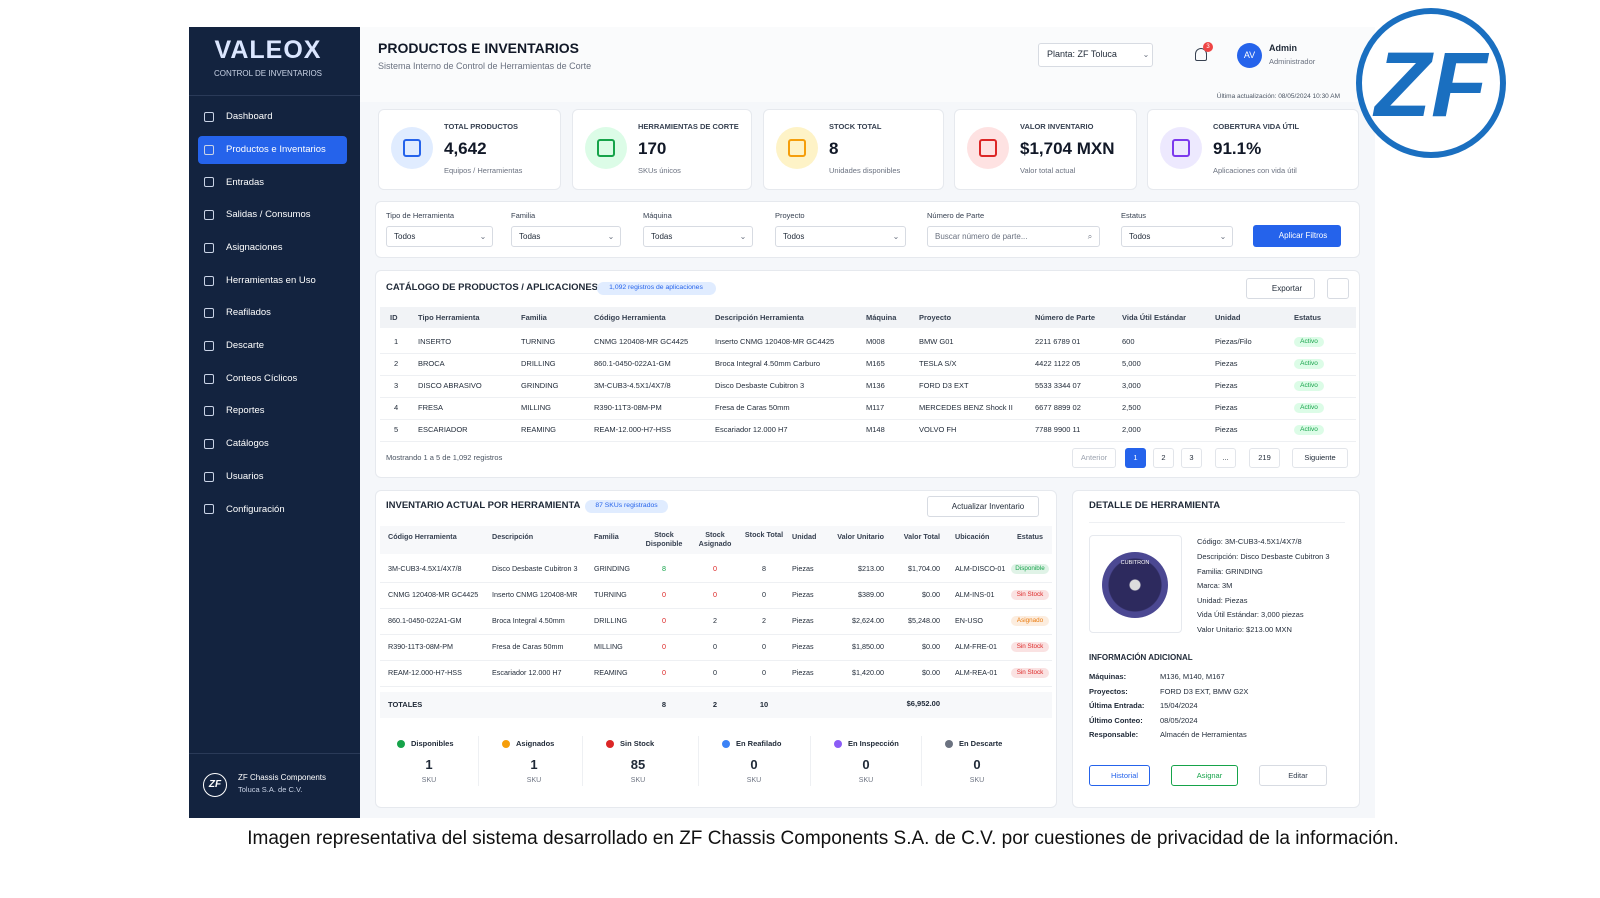 Image resolution: width=1600 pixels, height=898 pixels. I want to click on table-cell: CNMG 120408-MR GC4425, so click(641, 342).